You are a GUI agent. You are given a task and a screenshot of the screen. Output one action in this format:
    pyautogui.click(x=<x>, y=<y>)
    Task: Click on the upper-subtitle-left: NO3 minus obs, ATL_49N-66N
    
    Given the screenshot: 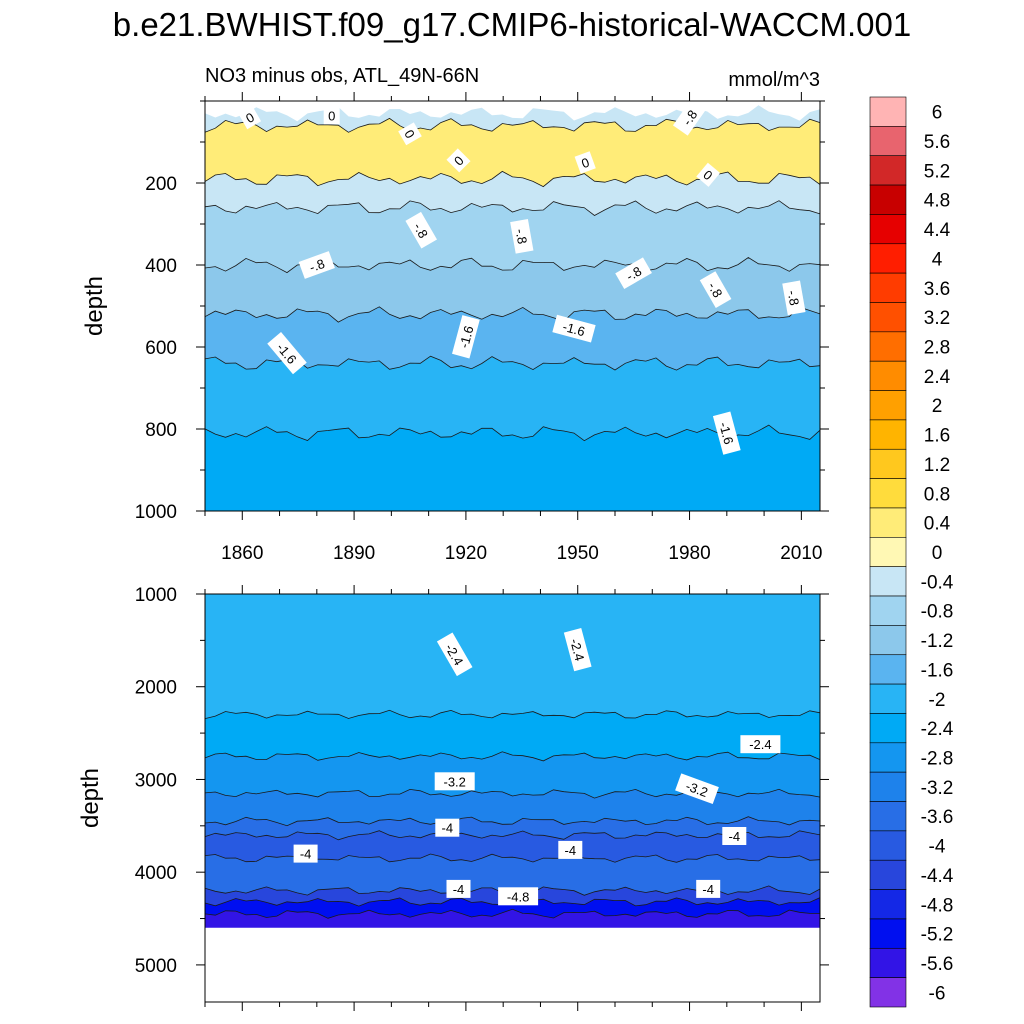 What is the action you would take?
    pyautogui.click(x=342, y=76)
    